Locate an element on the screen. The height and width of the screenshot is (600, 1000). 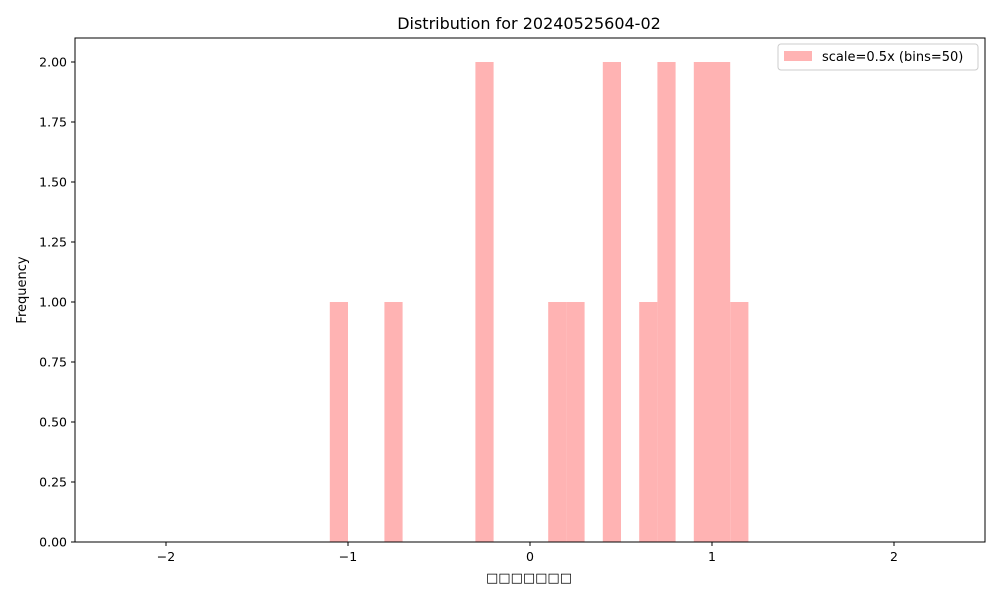
y-tick-label: 1.75 is located at coordinates (53, 122).